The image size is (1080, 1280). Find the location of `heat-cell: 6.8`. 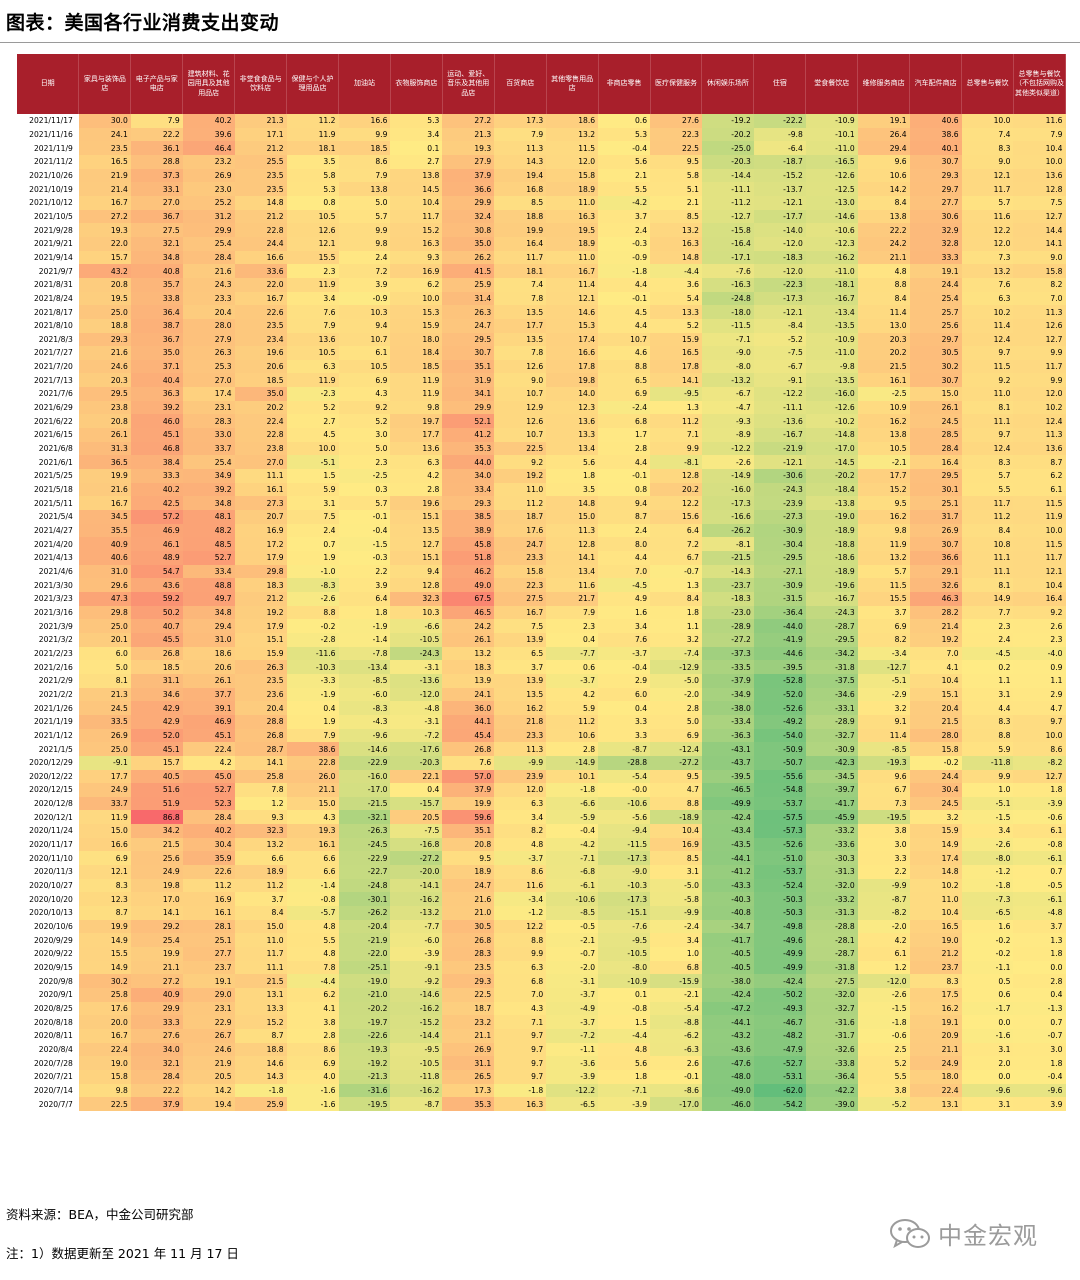

heat-cell: 6.8 is located at coordinates (624, 421).